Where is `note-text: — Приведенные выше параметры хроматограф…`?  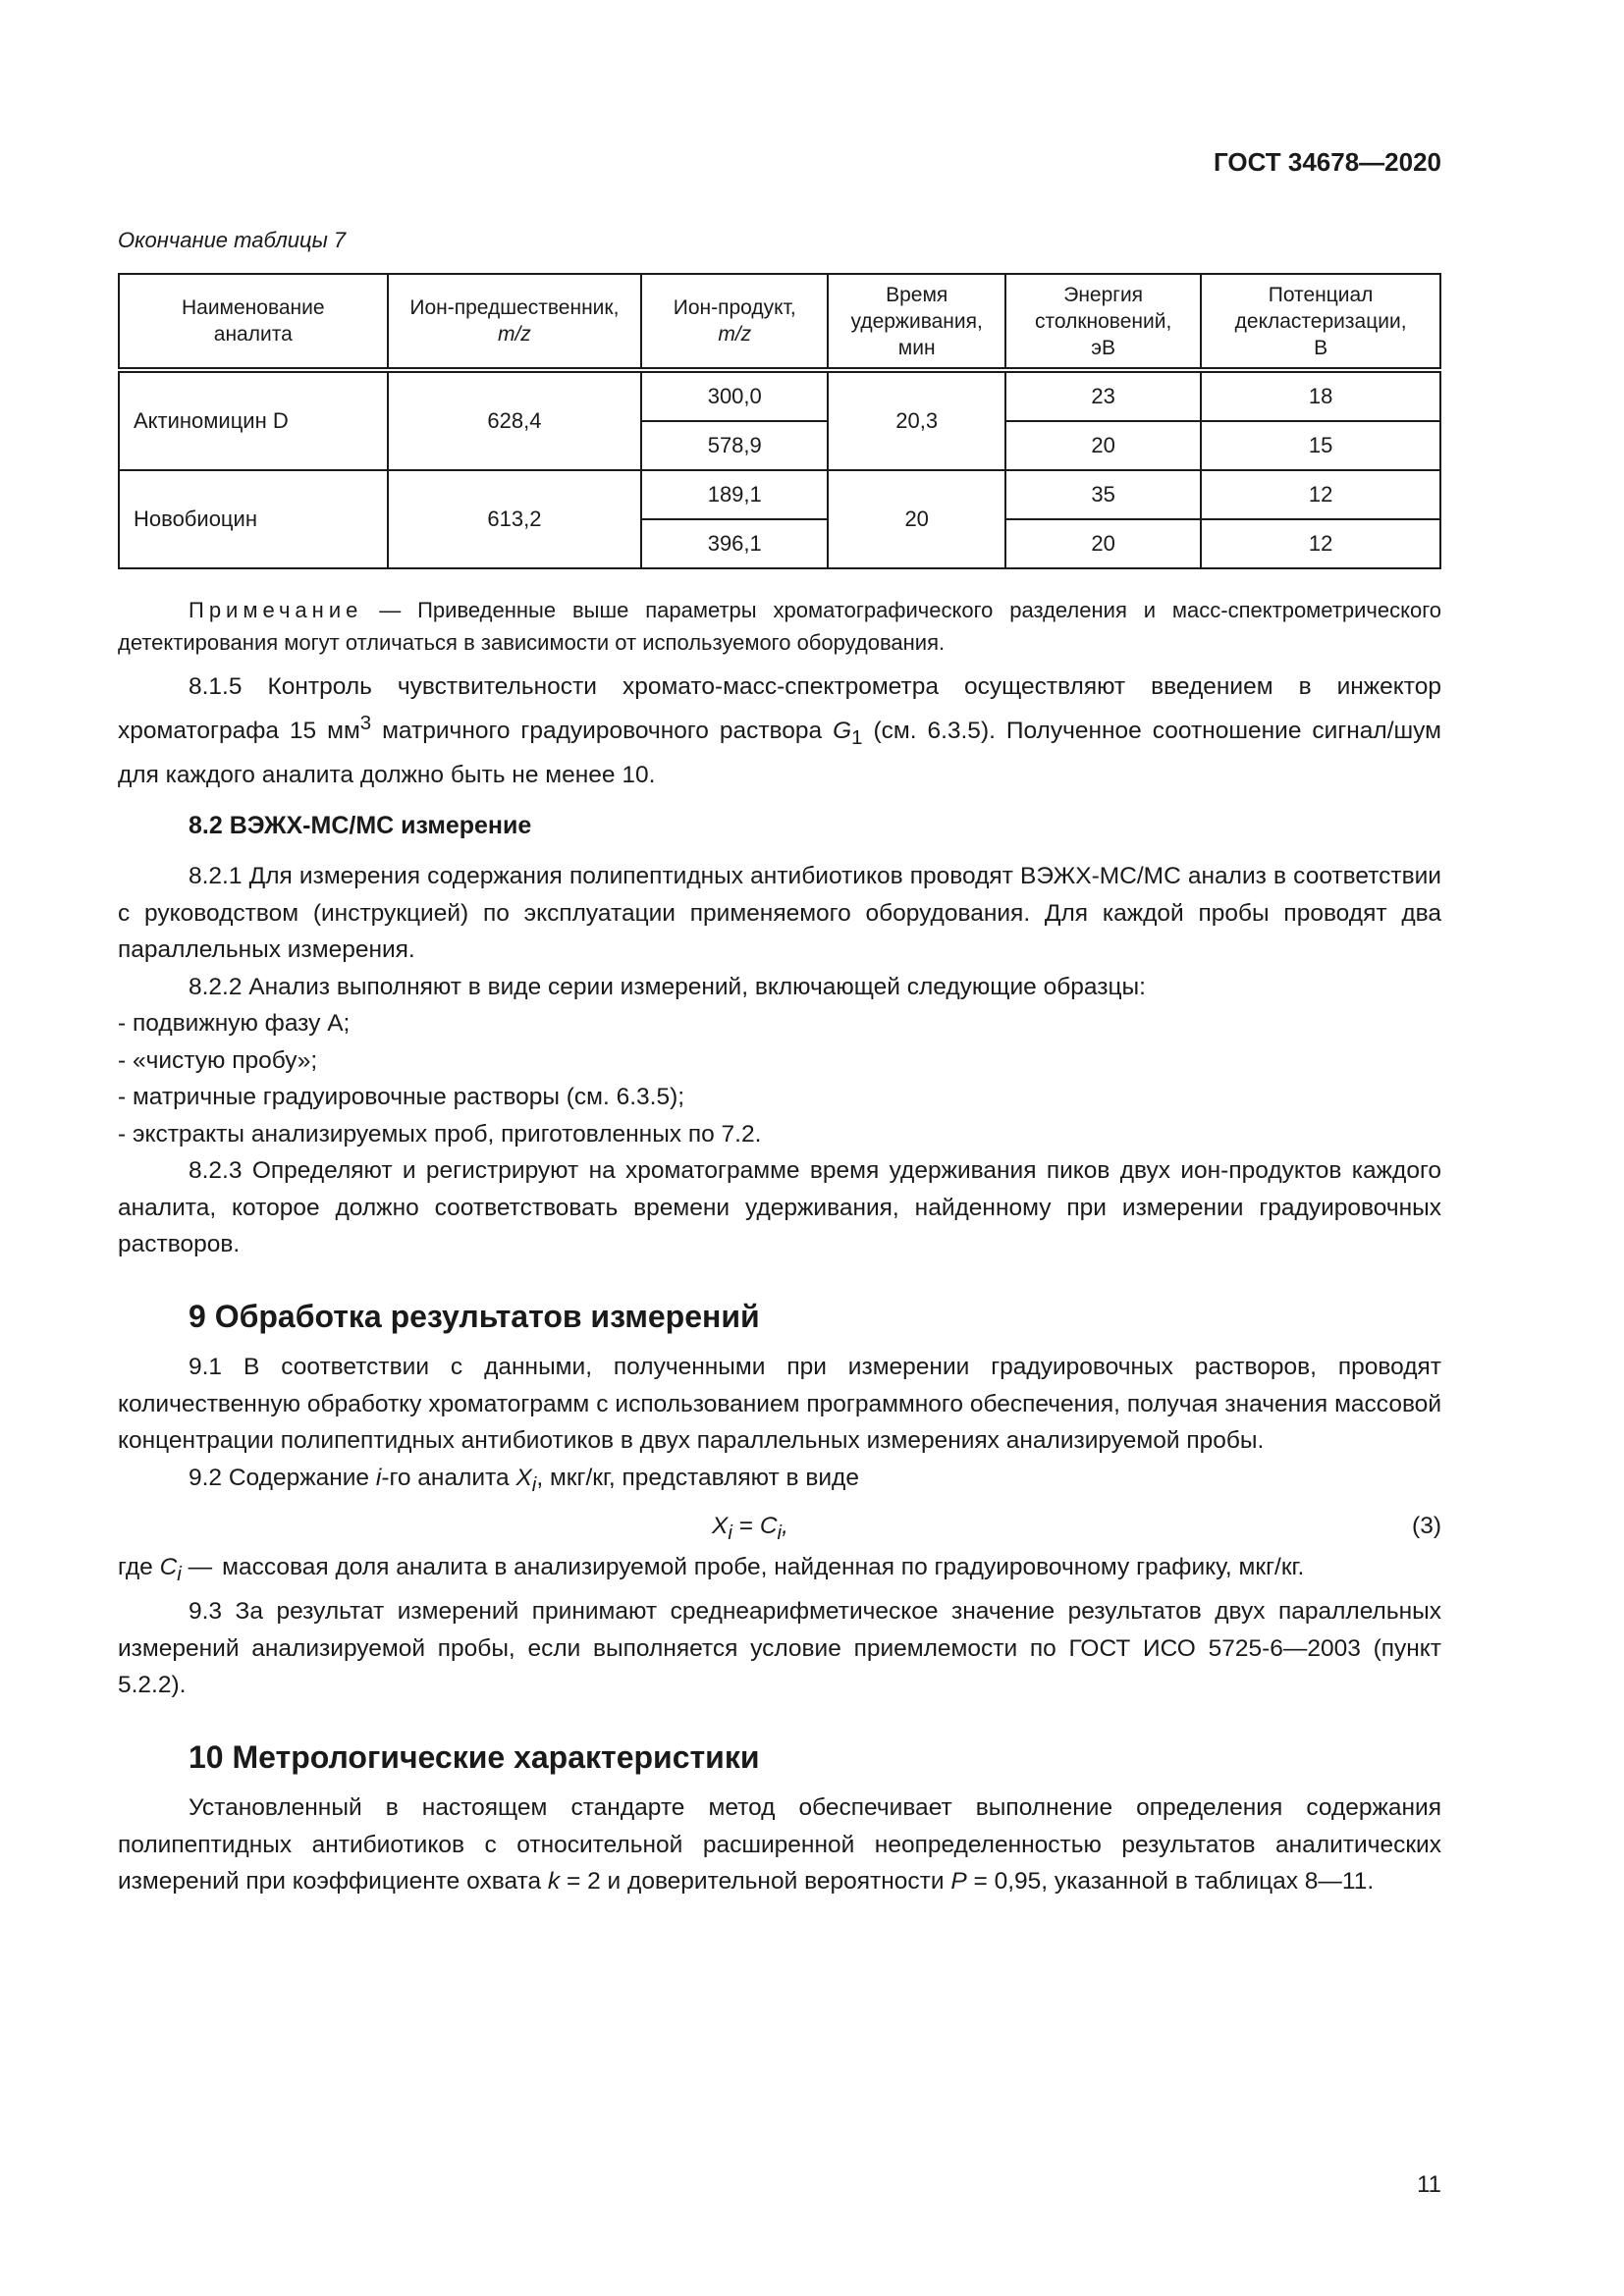
note-text: — Приведенные выше параметры хроматограф… is located at coordinates (779, 626).